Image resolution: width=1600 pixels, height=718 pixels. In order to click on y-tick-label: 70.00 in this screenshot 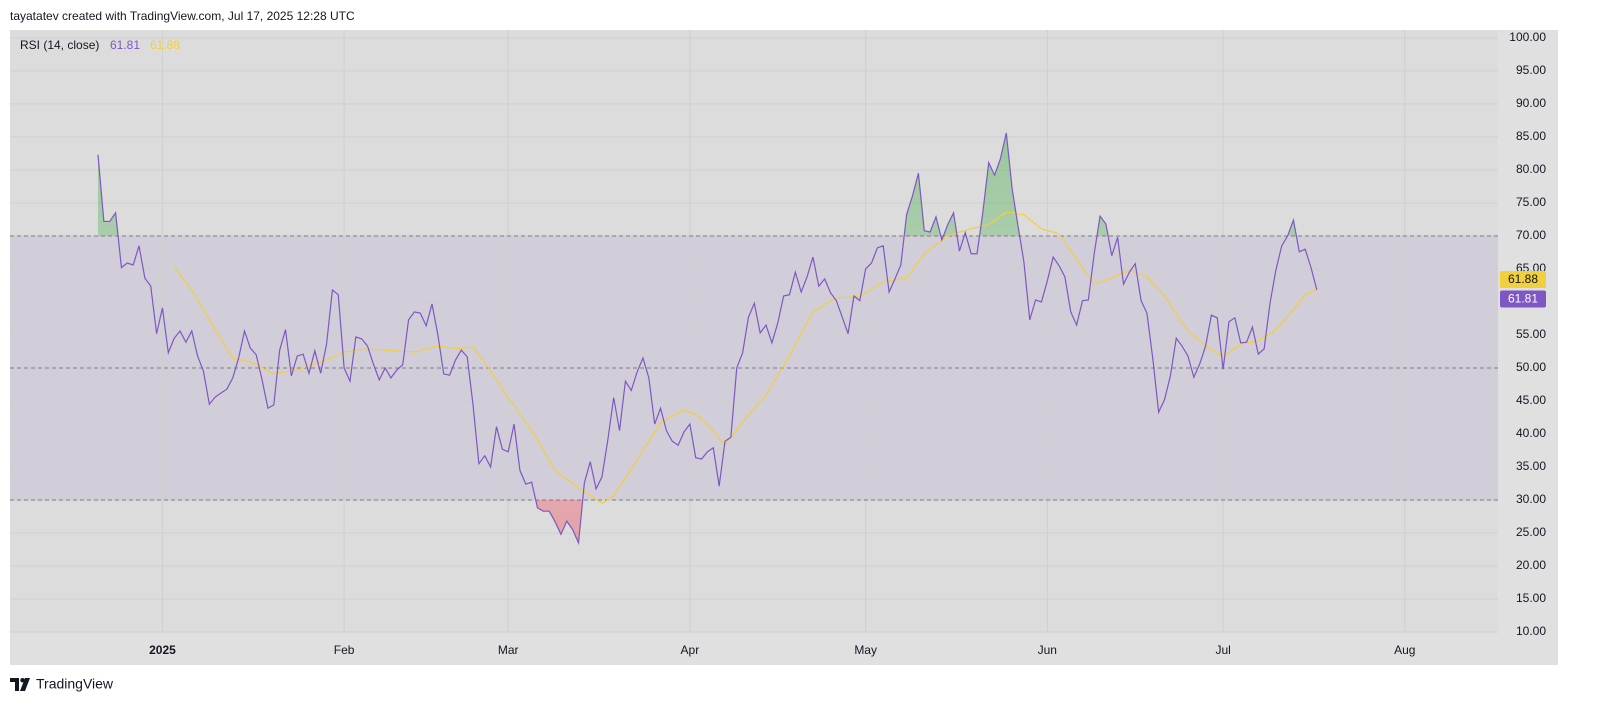, I will do `click(1531, 235)`.